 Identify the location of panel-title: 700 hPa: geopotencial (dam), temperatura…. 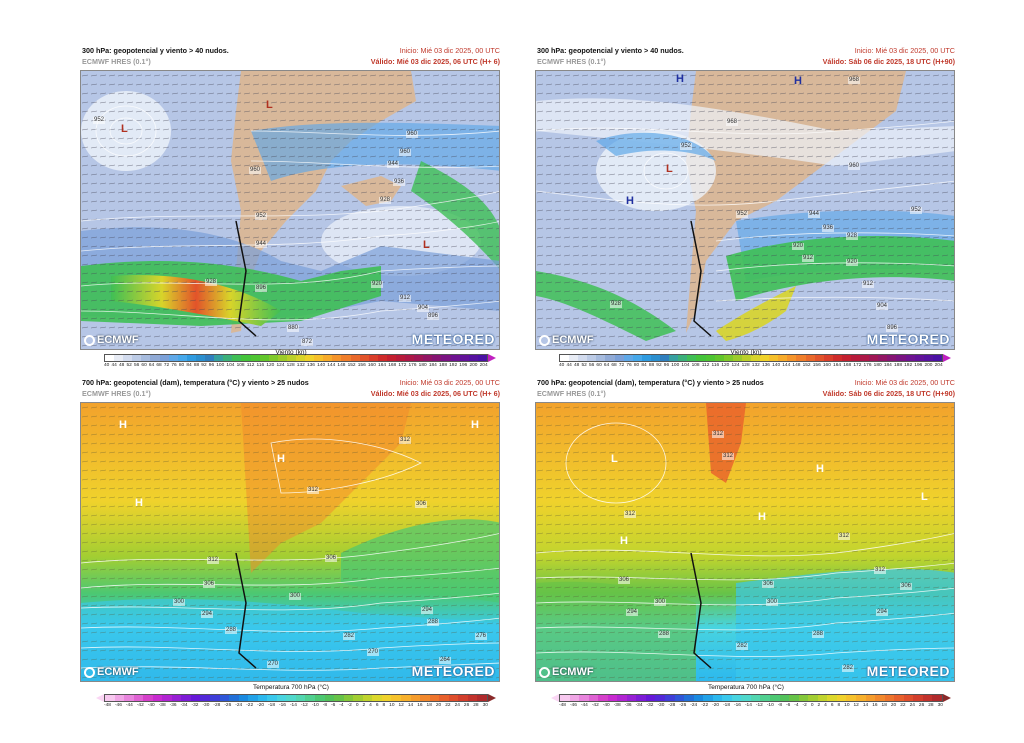
(195, 382).